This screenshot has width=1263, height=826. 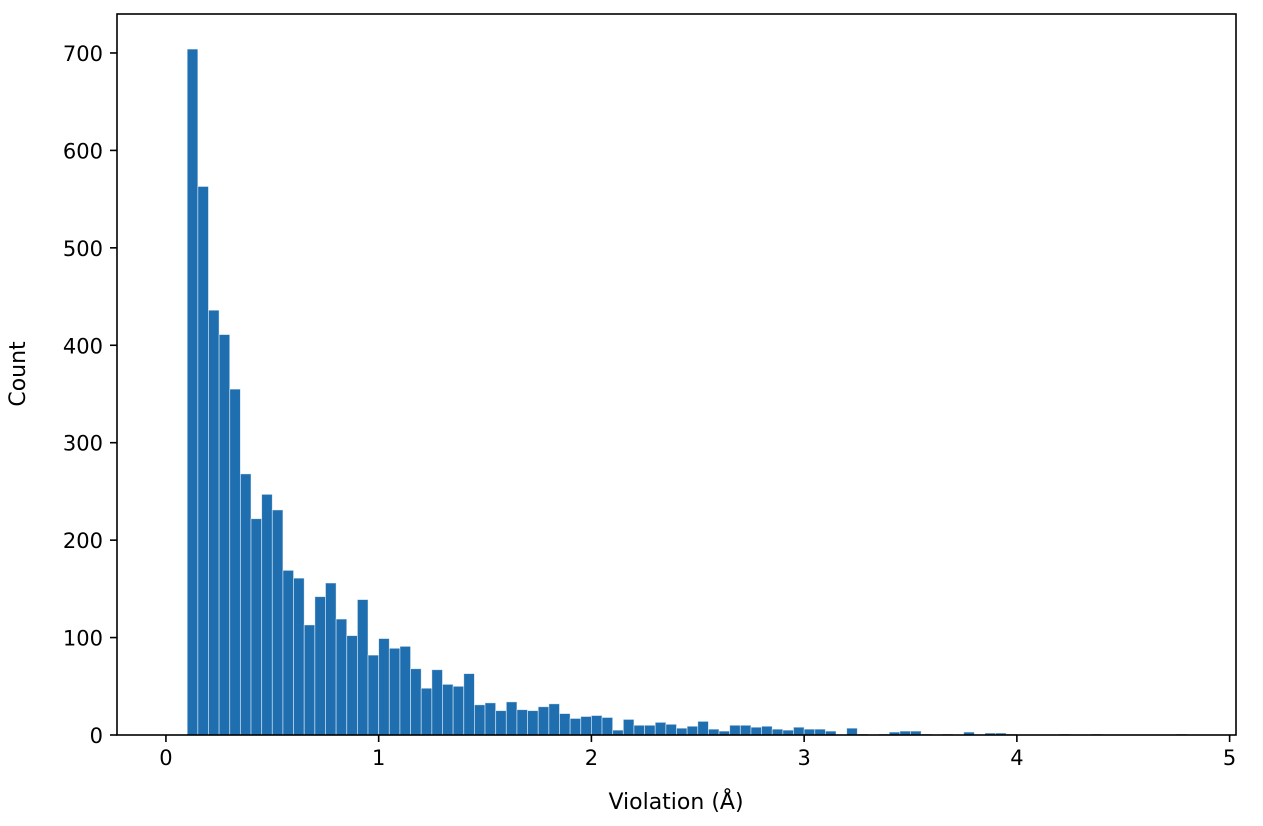 I want to click on x-axis: 0 1 2 3 4 5, so click(x=697, y=752).